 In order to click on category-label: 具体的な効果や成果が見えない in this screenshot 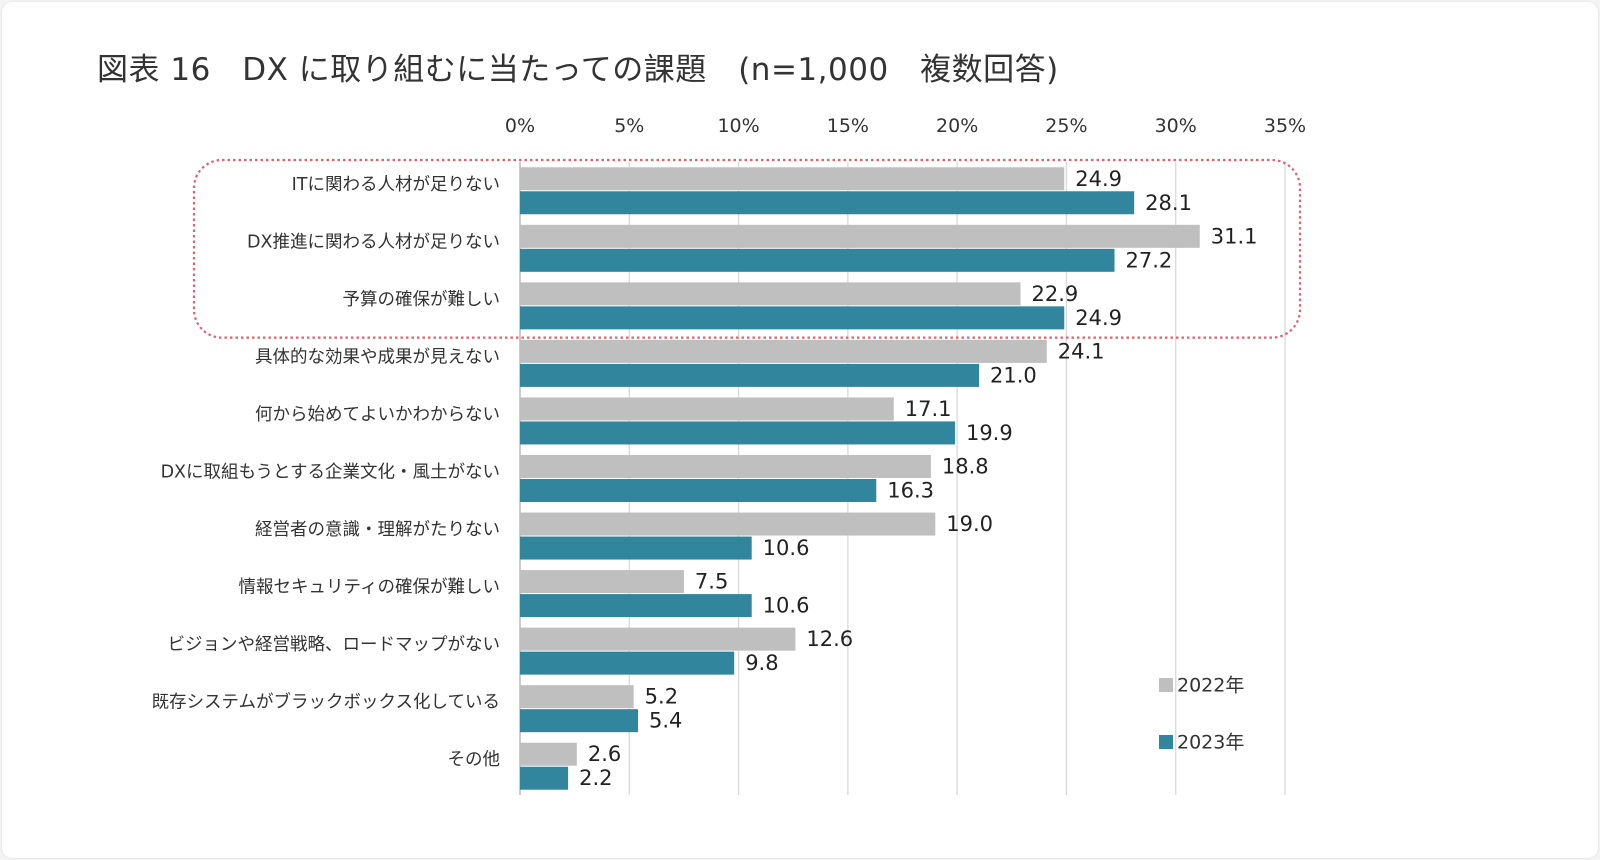, I will do `click(377, 357)`.